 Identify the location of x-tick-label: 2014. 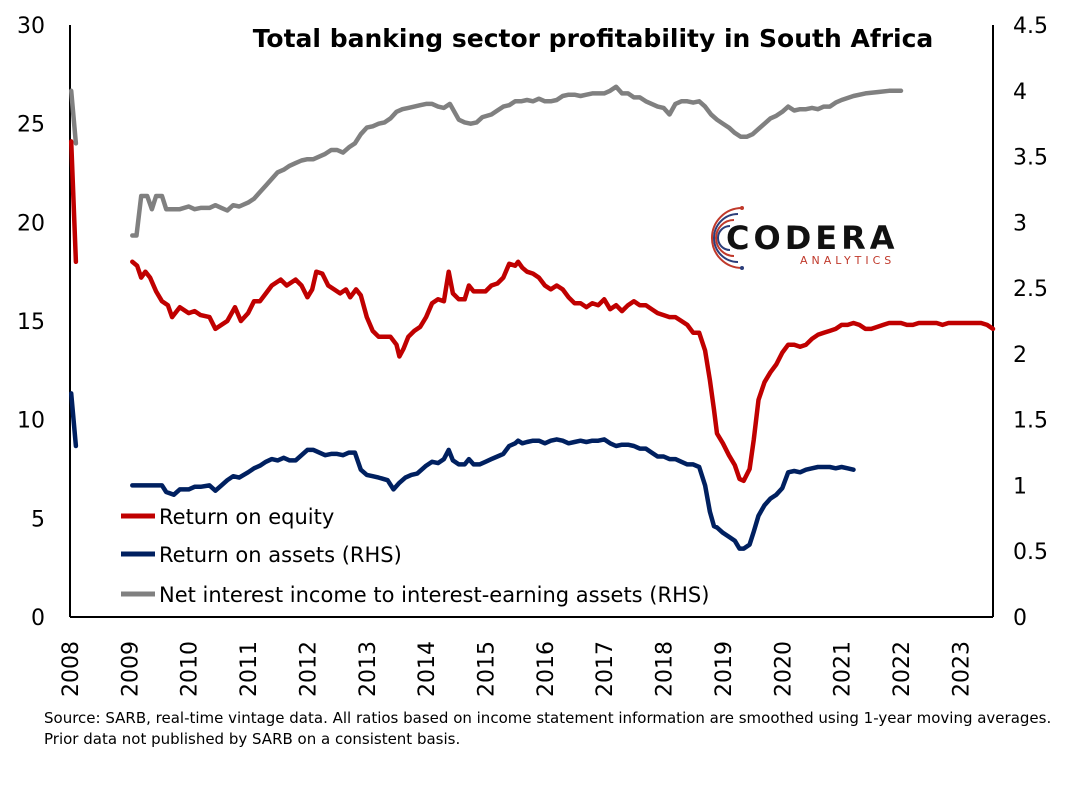
(427, 669).